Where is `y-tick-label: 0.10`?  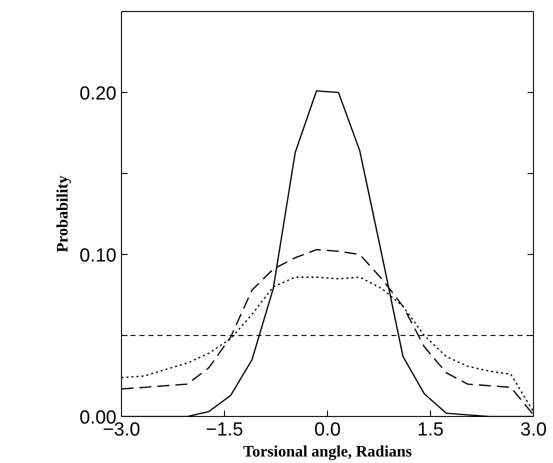 y-tick-label: 0.10 is located at coordinates (98, 256).